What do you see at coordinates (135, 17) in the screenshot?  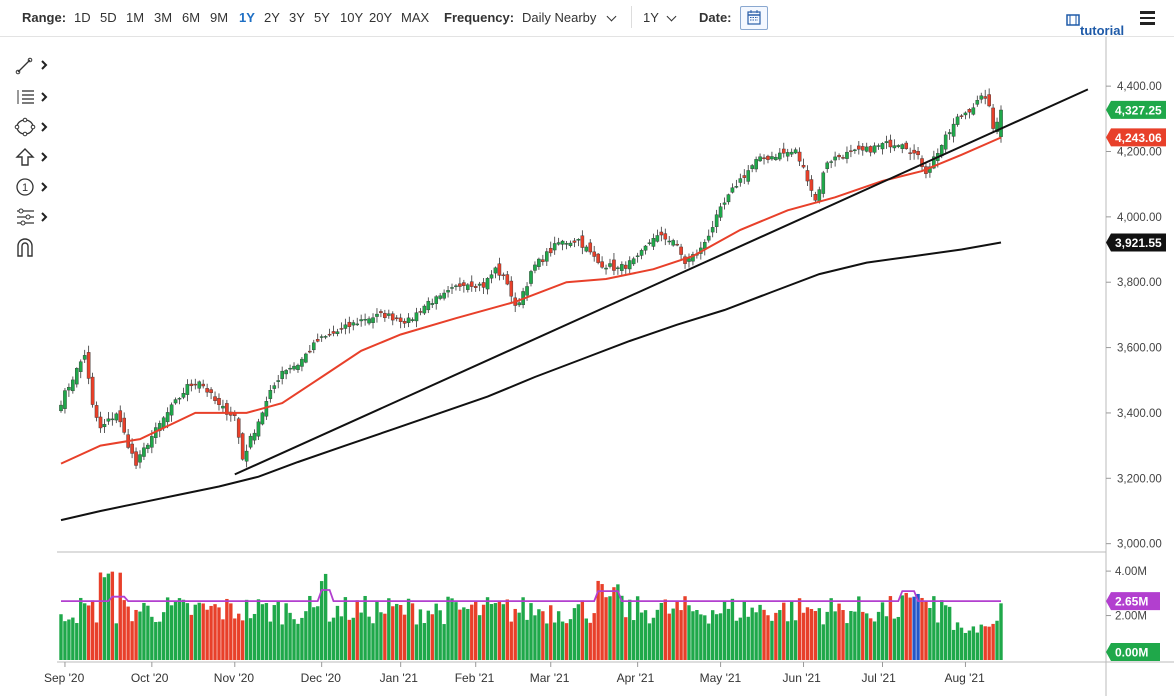 I see `range-button-1m: 1M` at bounding box center [135, 17].